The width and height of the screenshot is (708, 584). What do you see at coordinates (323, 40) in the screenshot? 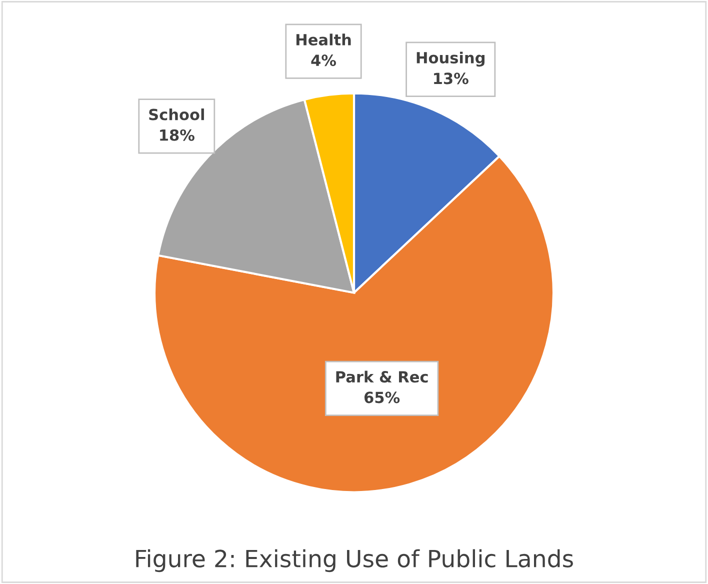
I see `slice-label: Health` at bounding box center [323, 40].